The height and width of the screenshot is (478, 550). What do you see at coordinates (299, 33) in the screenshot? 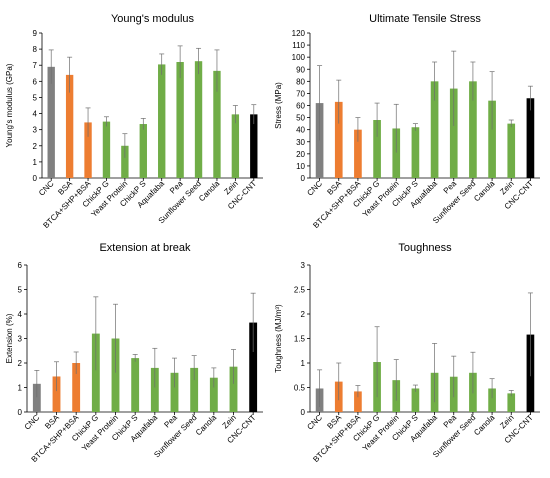
I see `y-tick-label: 120` at bounding box center [299, 33].